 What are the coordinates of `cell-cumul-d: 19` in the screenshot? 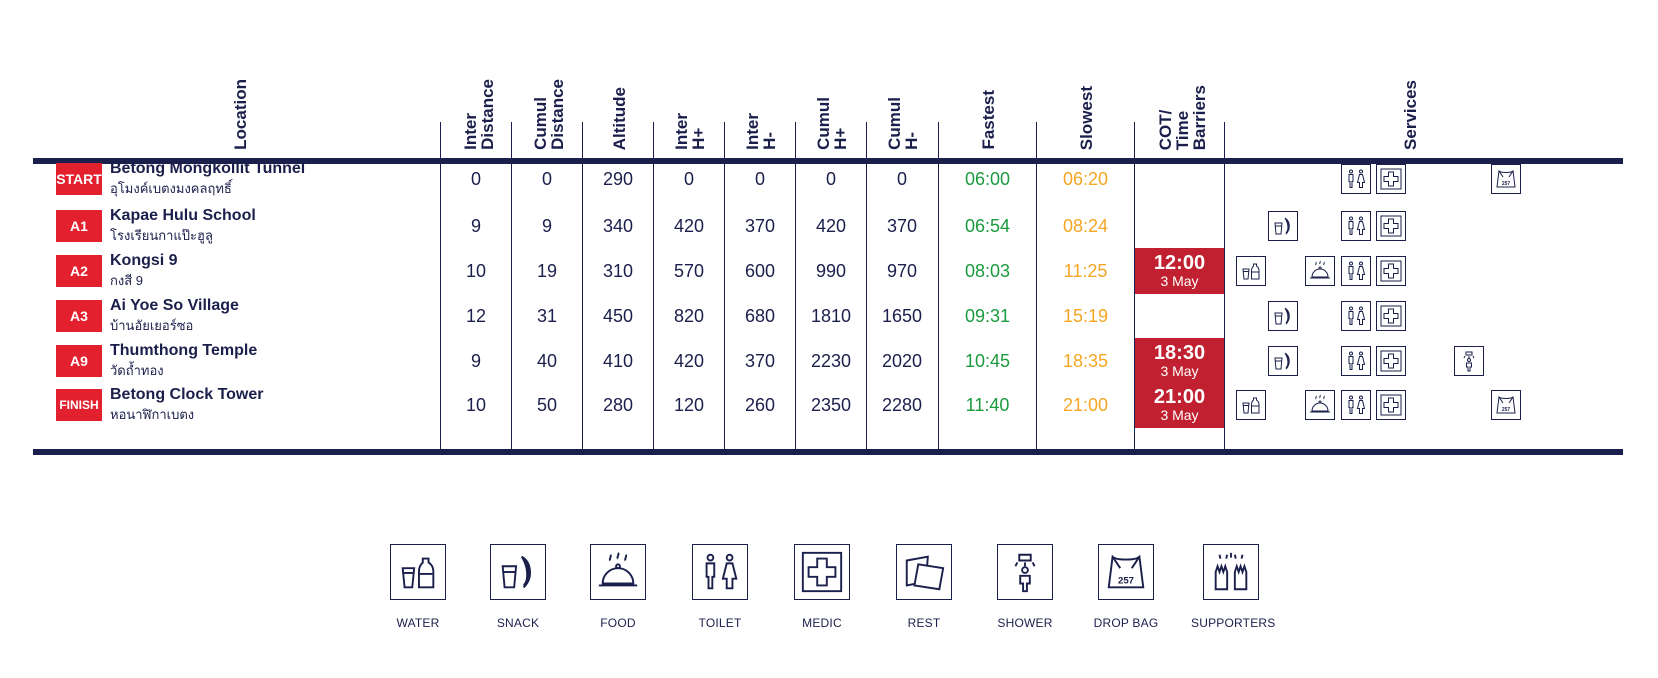 It's located at (547, 271).